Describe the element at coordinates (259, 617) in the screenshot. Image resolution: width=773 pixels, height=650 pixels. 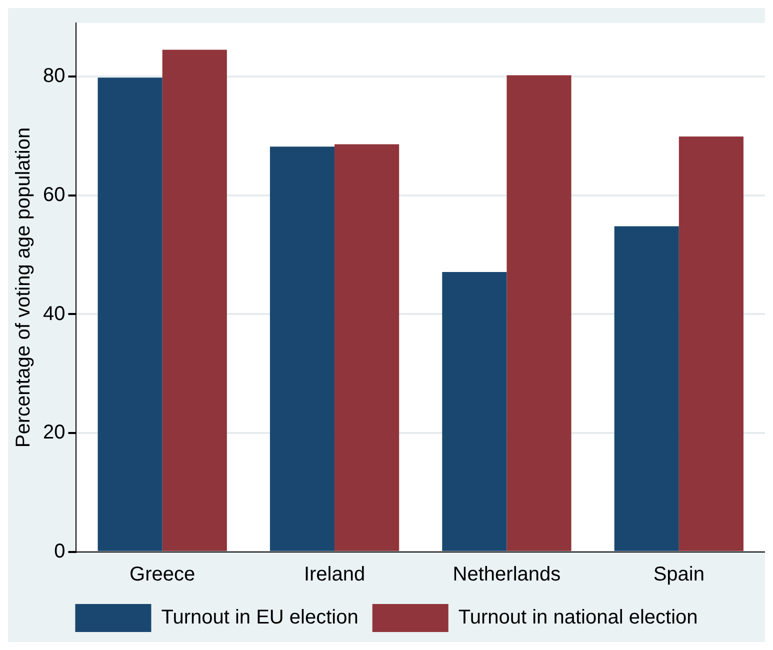
I see `legend-label: Turnout in EU election` at that location.